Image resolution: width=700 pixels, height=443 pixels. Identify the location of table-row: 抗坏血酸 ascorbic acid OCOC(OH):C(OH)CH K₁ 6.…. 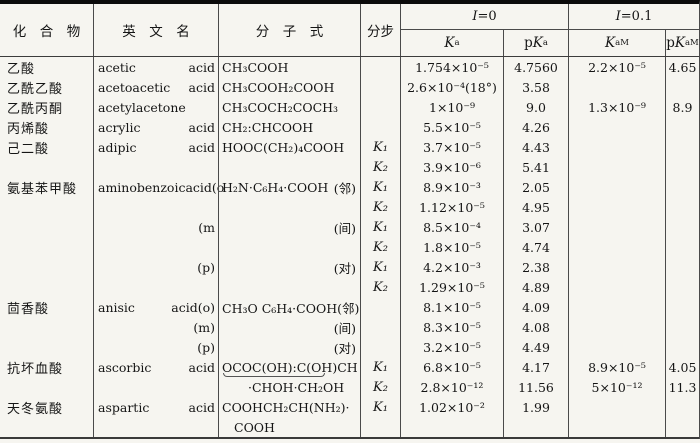
(349, 367).